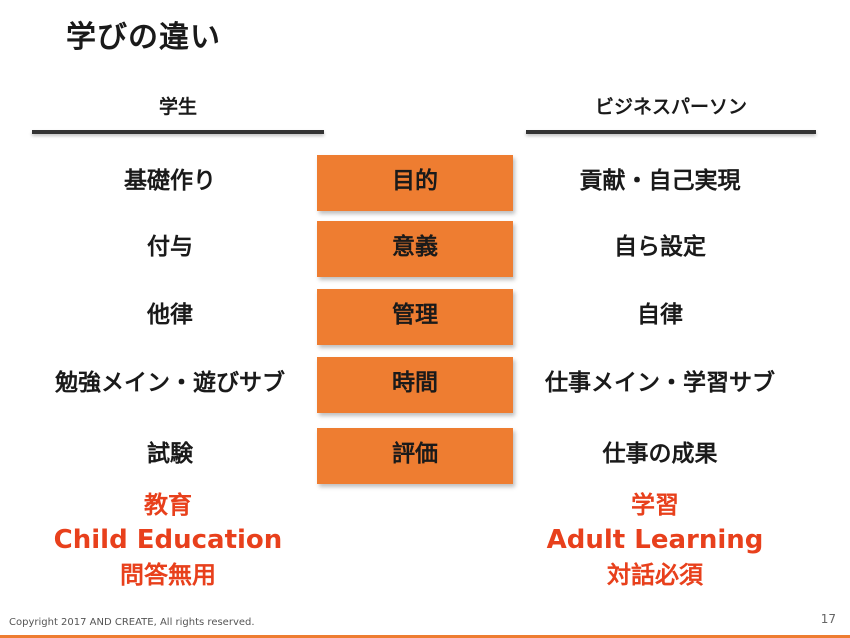 This screenshot has height=638, width=850. I want to click on comparison-row: 他律 管理 自律, so click(425, 318).